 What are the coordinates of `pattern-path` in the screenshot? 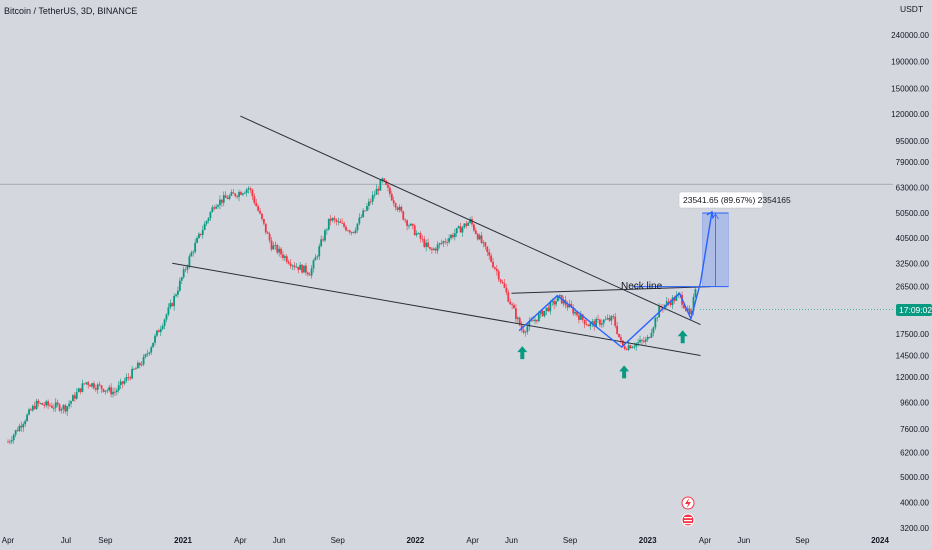 It's located at (616, 279).